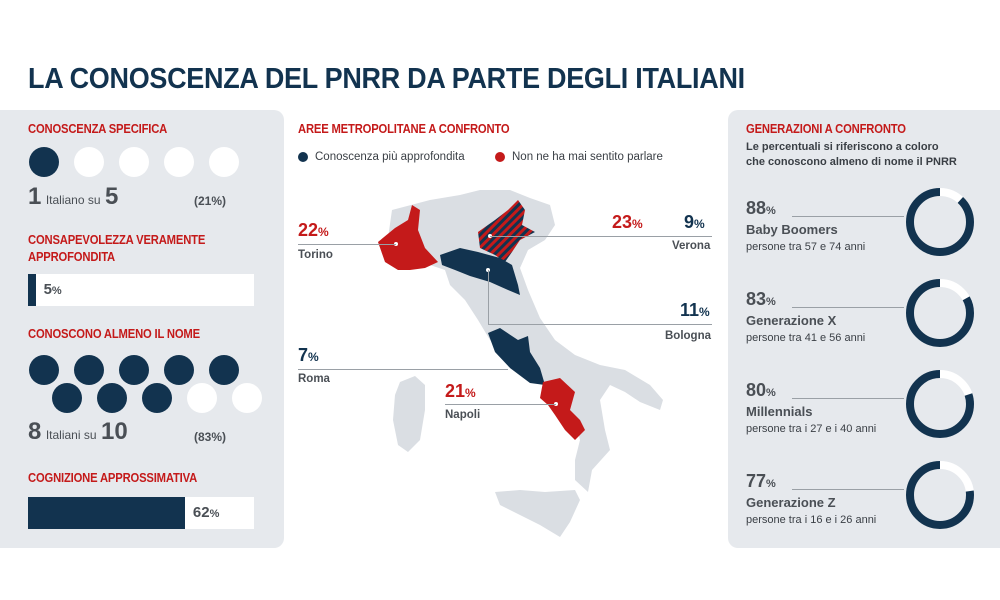 This screenshot has width=1000, height=600. I want to click on generation-age: persone tra i 16 e i 26 anni, so click(811, 520).